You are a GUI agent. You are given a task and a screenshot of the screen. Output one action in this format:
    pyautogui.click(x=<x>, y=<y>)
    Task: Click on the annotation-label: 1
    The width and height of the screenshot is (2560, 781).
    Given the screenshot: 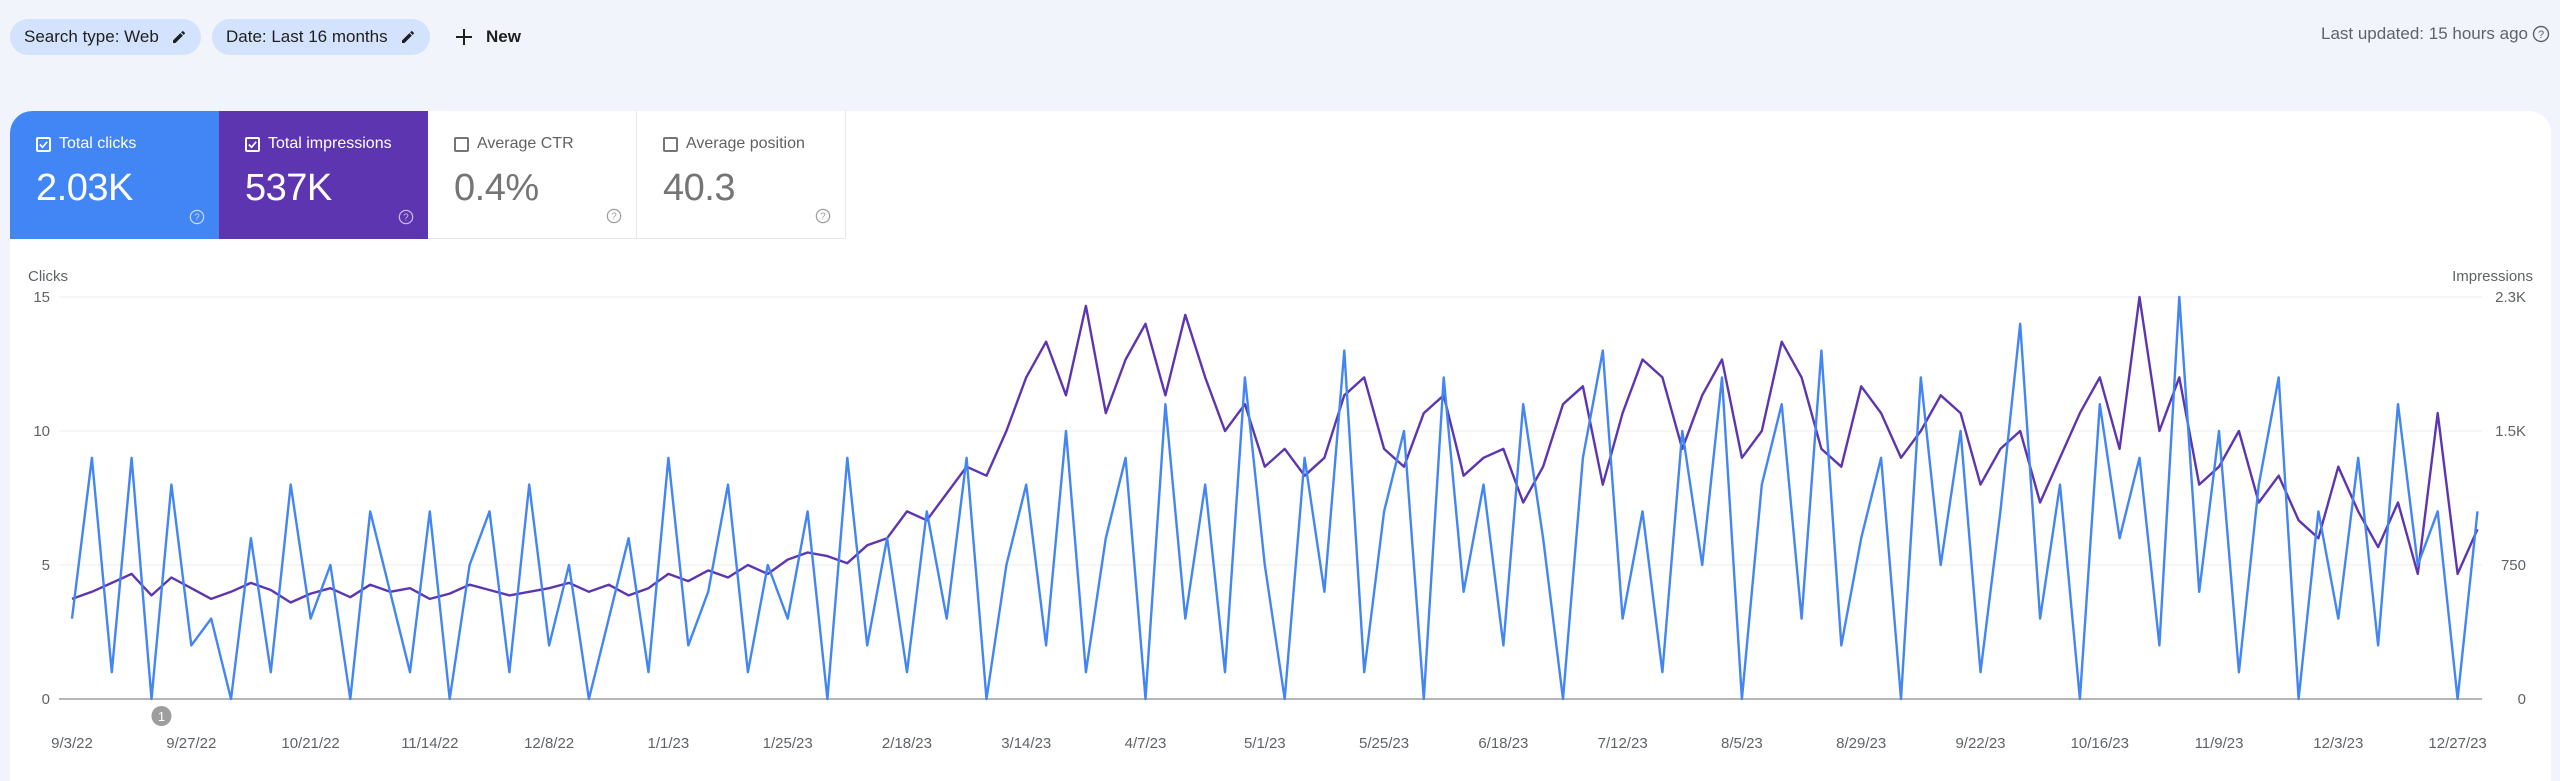 What is the action you would take?
    pyautogui.click(x=161, y=716)
    